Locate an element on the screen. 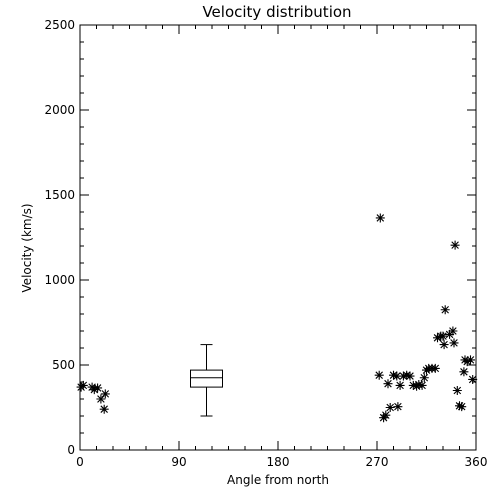  x-tick-label: 360 is located at coordinates (476, 462).